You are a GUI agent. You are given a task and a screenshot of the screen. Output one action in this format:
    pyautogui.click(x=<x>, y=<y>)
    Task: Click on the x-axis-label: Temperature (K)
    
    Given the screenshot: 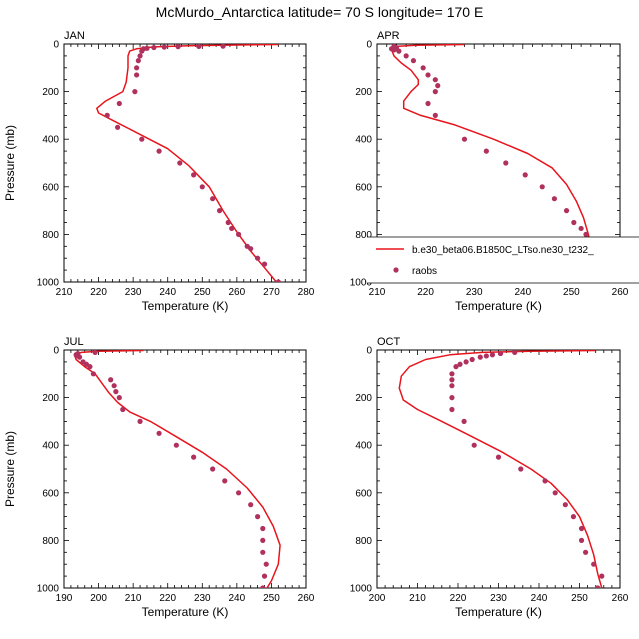 What is the action you would take?
    pyautogui.click(x=185, y=306)
    